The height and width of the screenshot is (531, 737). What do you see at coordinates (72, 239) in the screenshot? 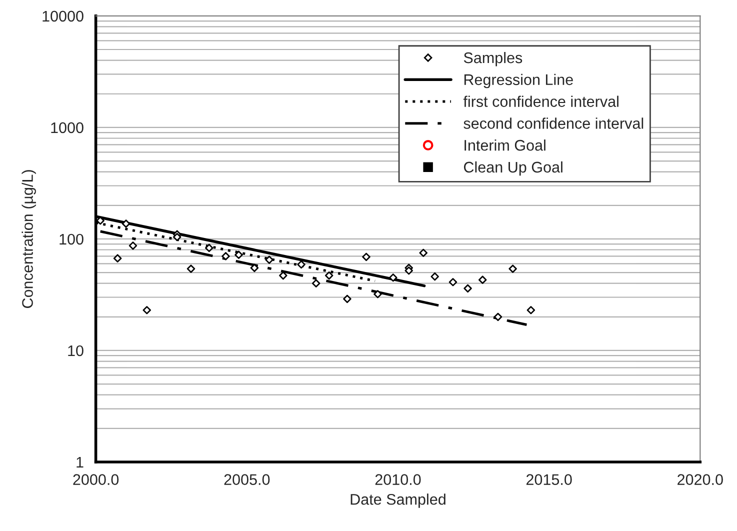
I see `y-tick-label: 100` at bounding box center [72, 239].